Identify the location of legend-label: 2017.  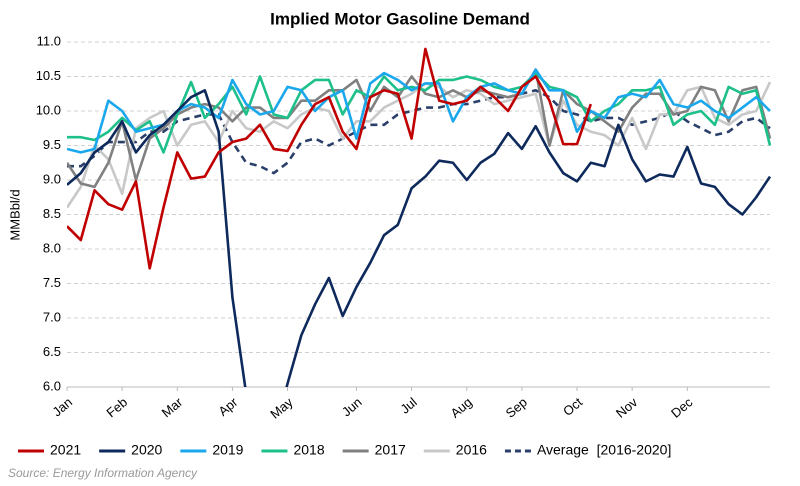
(390, 450).